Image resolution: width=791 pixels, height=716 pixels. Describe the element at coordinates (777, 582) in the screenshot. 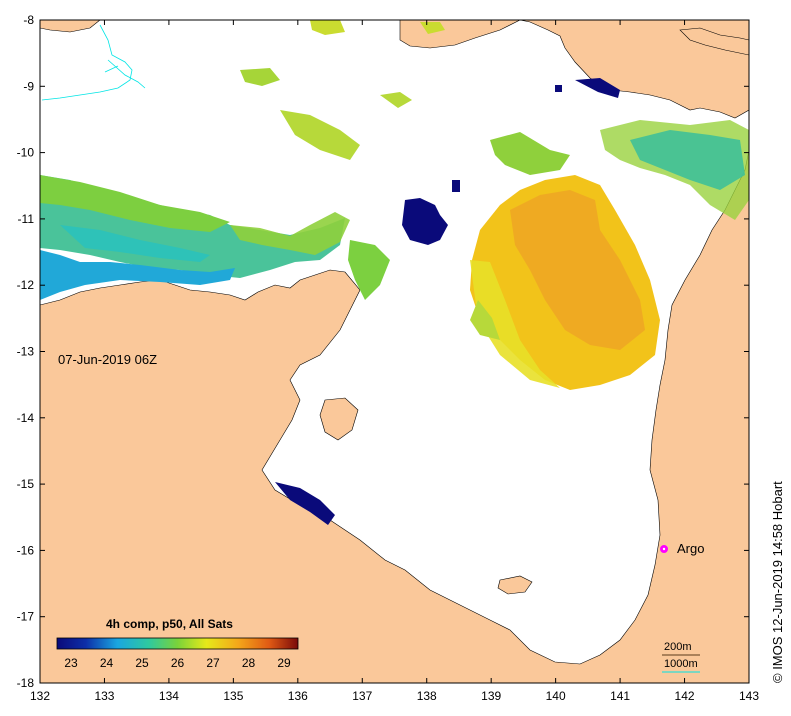

I see `credit-text: © IMOS 12-Jun-2019 14:58 Hobart` at that location.